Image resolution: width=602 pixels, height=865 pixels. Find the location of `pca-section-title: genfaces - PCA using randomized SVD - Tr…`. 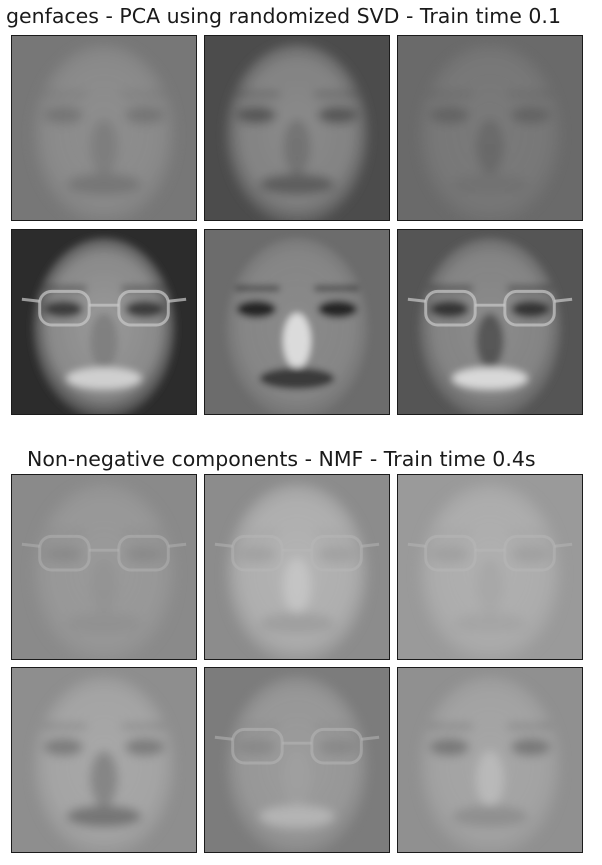

pca-section-title: genfaces - PCA using randomized SVD - Tr… is located at coordinates (283, 16).